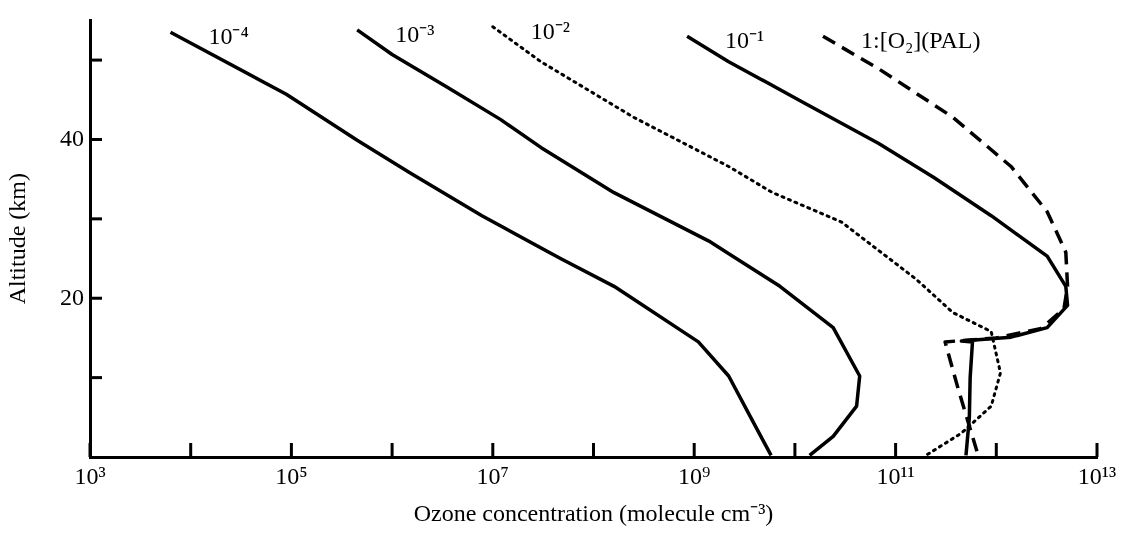 Image resolution: width=1129 pixels, height=533 pixels. I want to click on series-label: 10⁻³, so click(415, 33).